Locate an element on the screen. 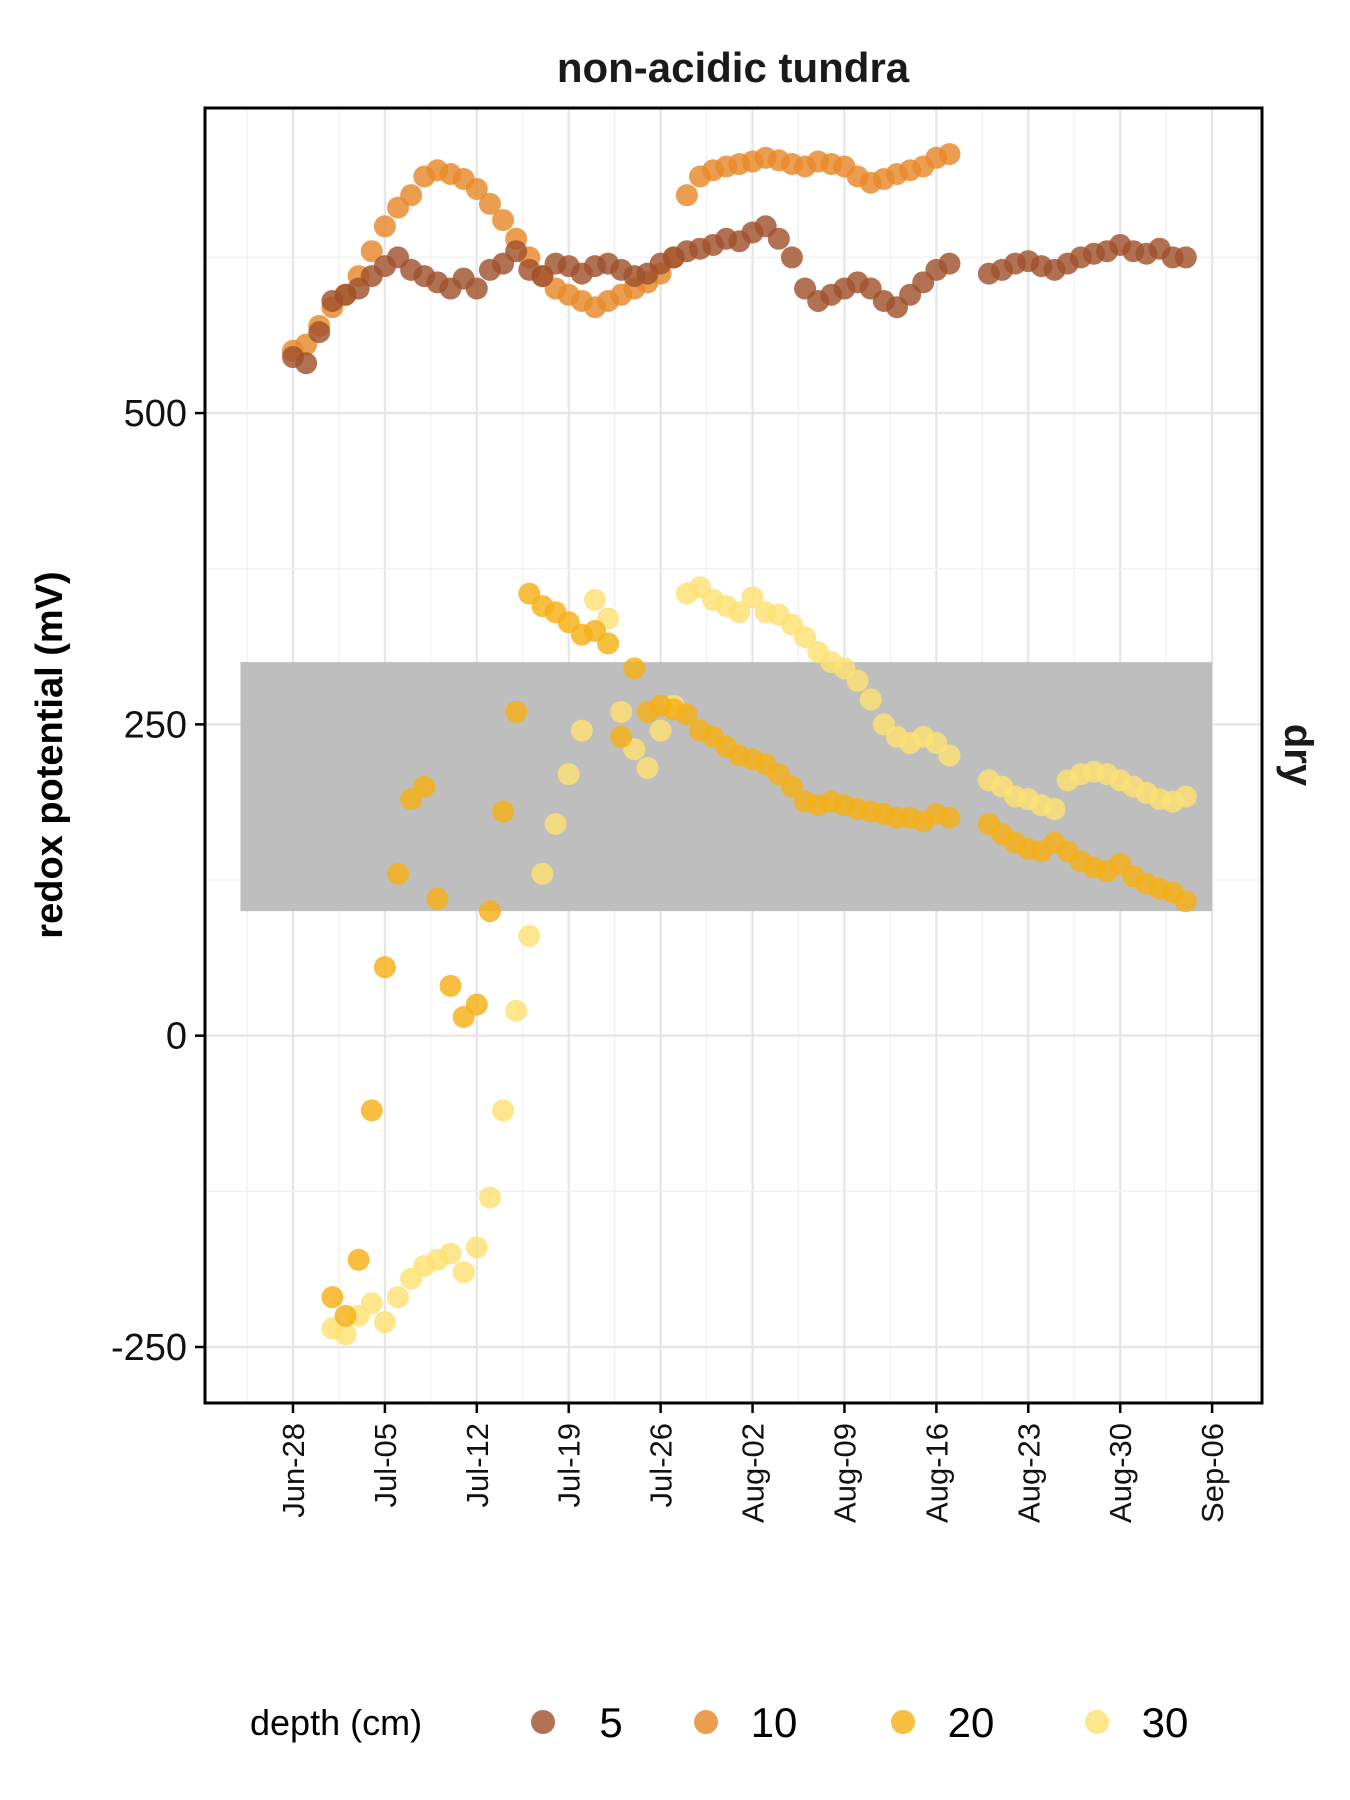 Image resolution: width=1350 pixels, height=1800 pixels. legend-label: 20 is located at coordinates (971, 1722).